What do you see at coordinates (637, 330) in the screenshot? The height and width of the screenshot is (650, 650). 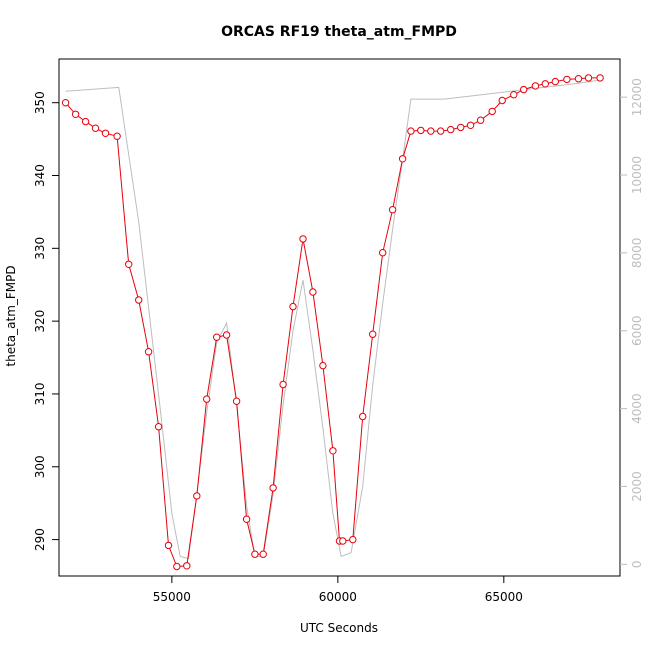 I see `y2-tick-label: 6000` at bounding box center [637, 330].